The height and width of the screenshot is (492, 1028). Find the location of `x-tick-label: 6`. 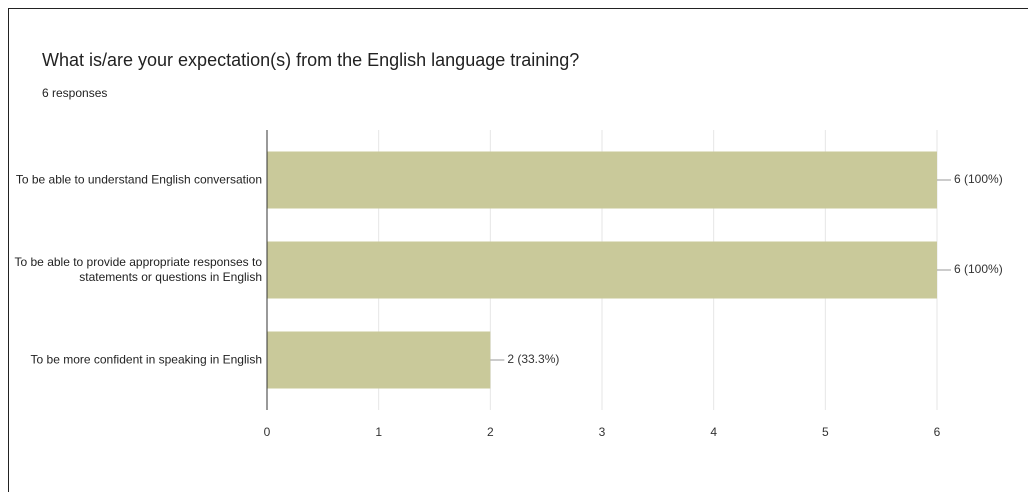

x-tick-label: 6 is located at coordinates (937, 432).